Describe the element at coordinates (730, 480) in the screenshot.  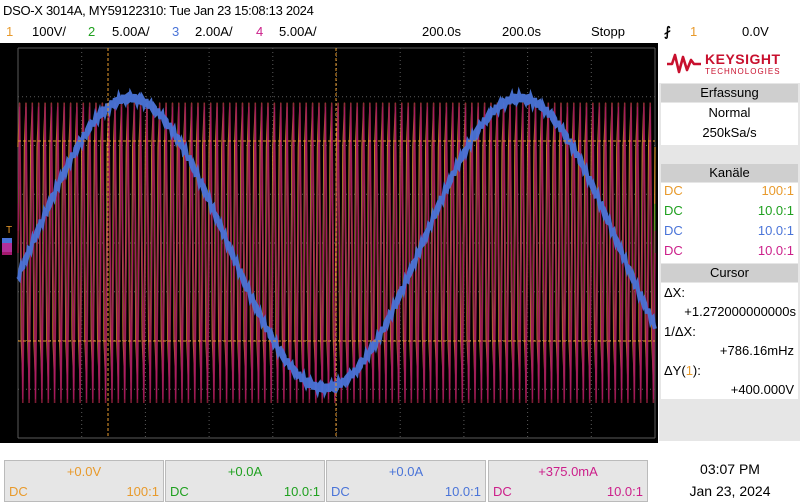
I see `clock: 03:07 PM Jan 23, 2024` at that location.